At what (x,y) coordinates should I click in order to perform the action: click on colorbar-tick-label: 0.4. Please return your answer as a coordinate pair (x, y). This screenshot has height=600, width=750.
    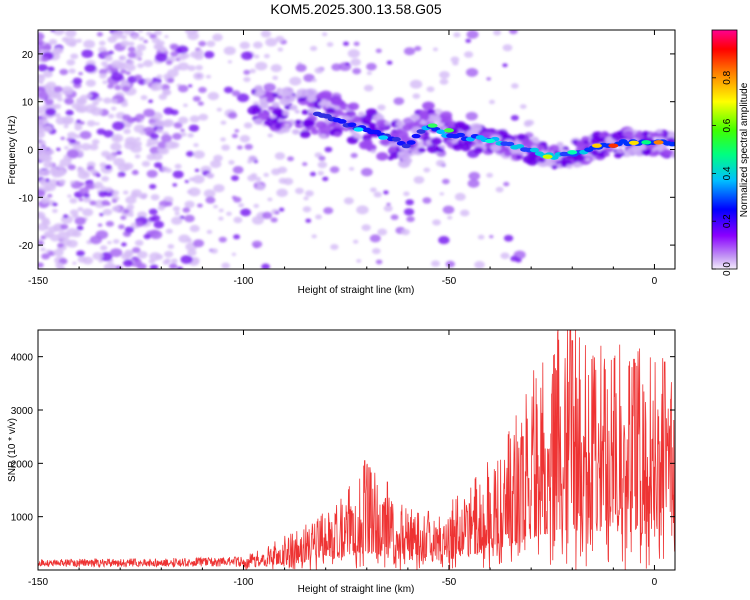
    Looking at the image, I should click on (727, 173).